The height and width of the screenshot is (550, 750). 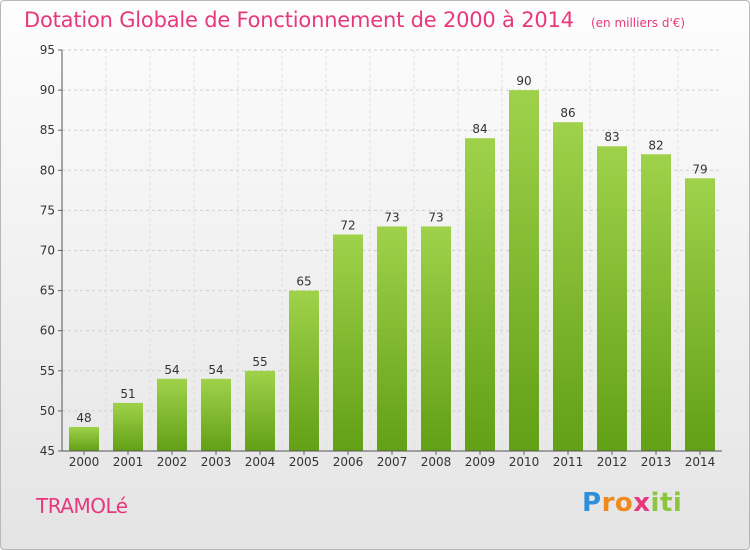 I want to click on x-tick-label: 2007, so click(x=392, y=462).